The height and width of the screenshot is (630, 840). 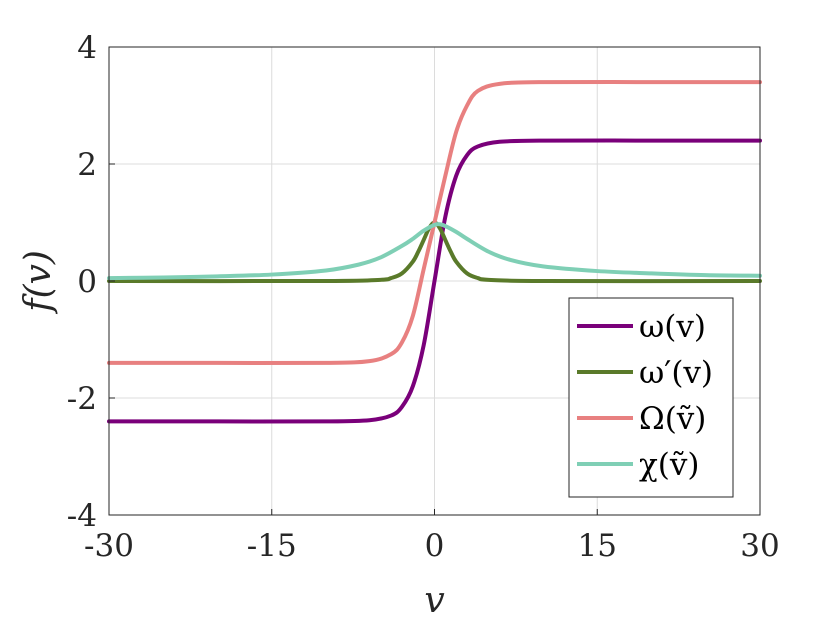 I want to click on y-axis-label: f(v), so click(x=38, y=282).